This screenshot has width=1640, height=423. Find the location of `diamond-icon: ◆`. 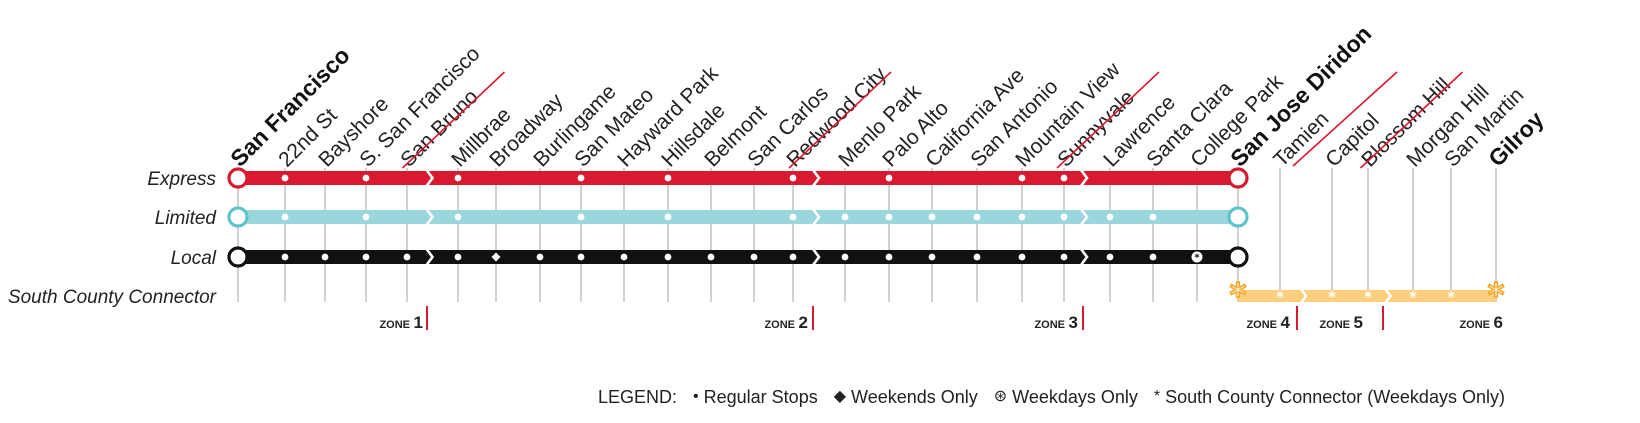

diamond-icon: ◆ is located at coordinates (840, 396).